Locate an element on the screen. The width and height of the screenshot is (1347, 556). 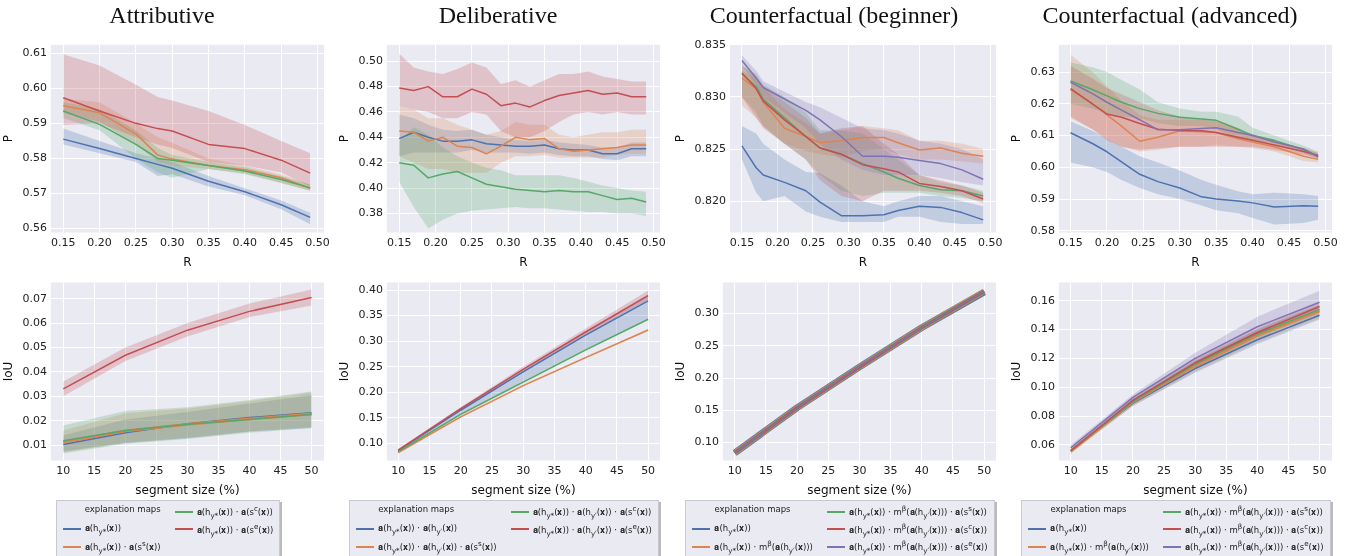
y-tick-label: 0.60 is located at coordinates (34, 88).